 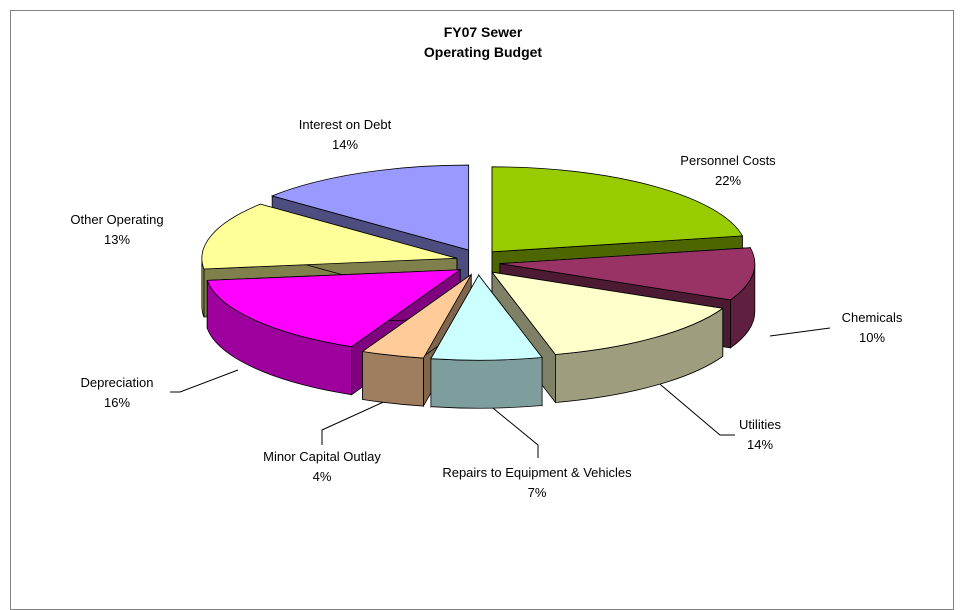 I want to click on label-name: Utilities, so click(x=760, y=424).